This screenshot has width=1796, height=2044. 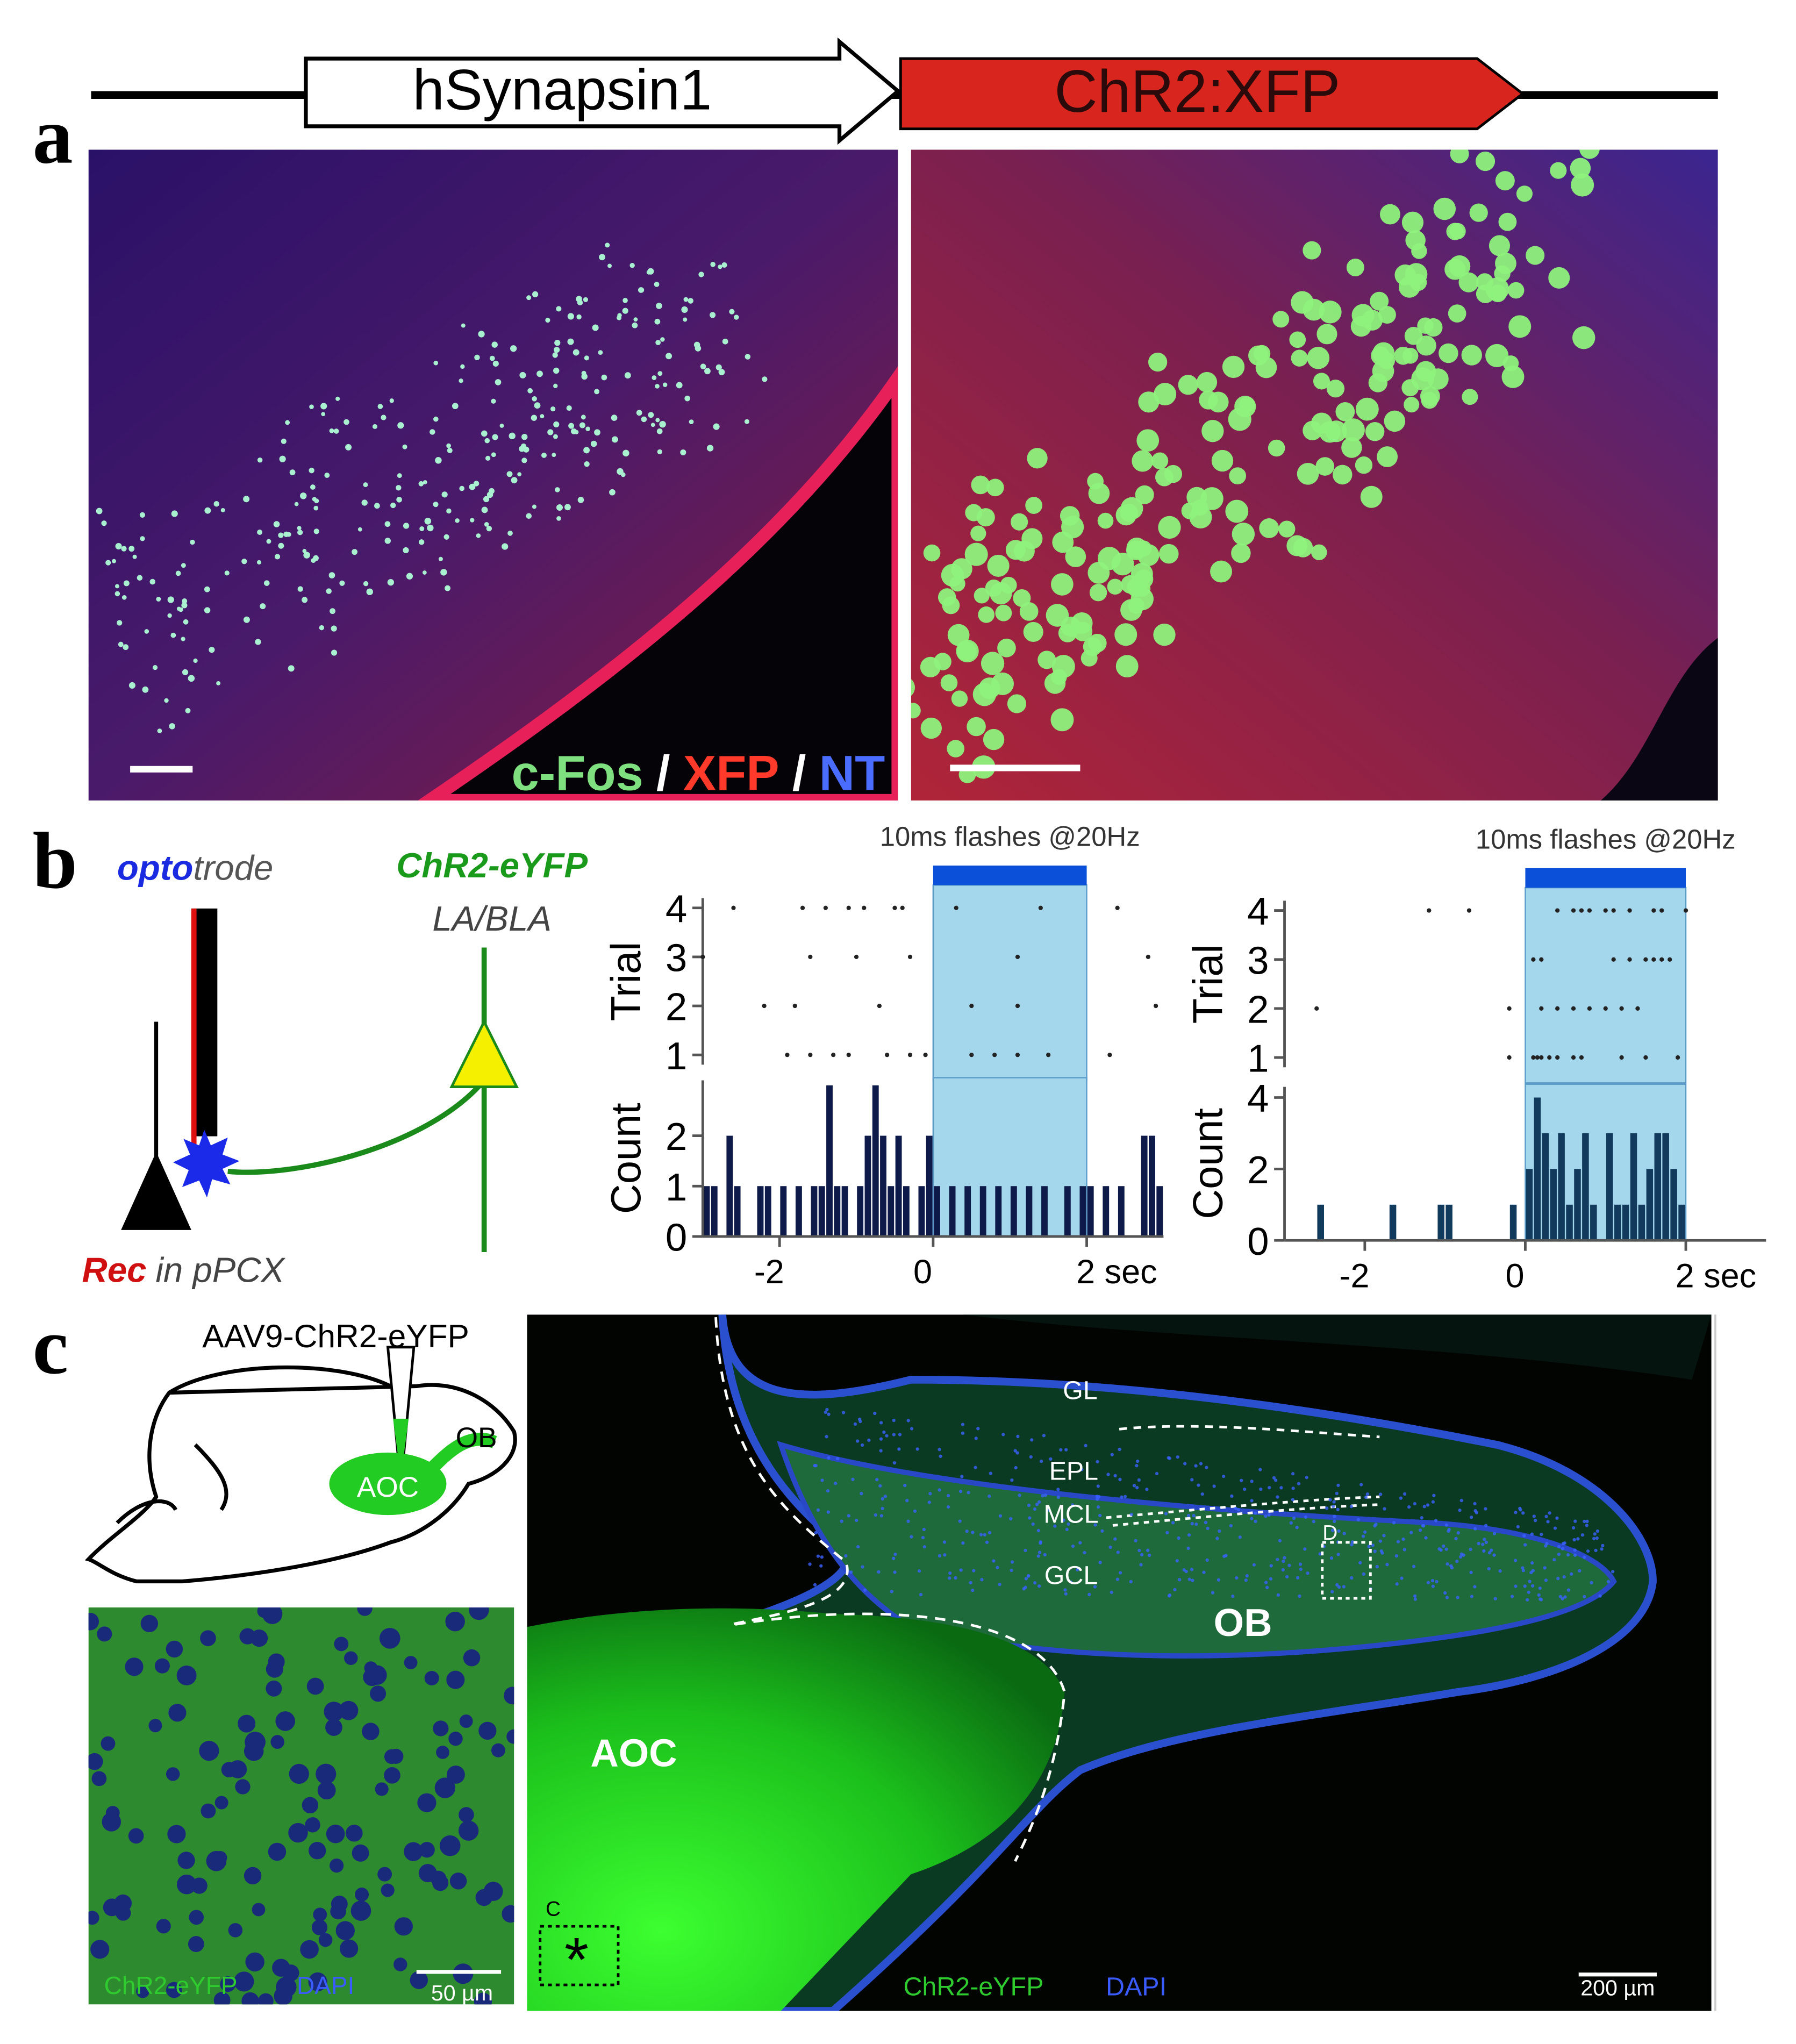 What do you see at coordinates (1010, 836) in the screenshot?
I see `chart-title: 10ms flashes @20Hz` at bounding box center [1010, 836].